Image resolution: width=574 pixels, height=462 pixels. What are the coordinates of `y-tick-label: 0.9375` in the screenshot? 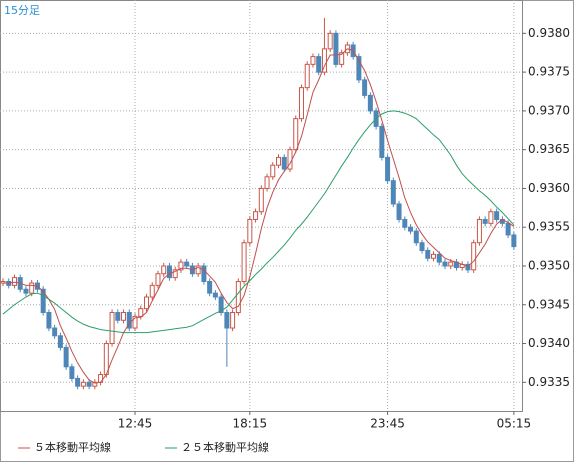 It's located at (549, 72).